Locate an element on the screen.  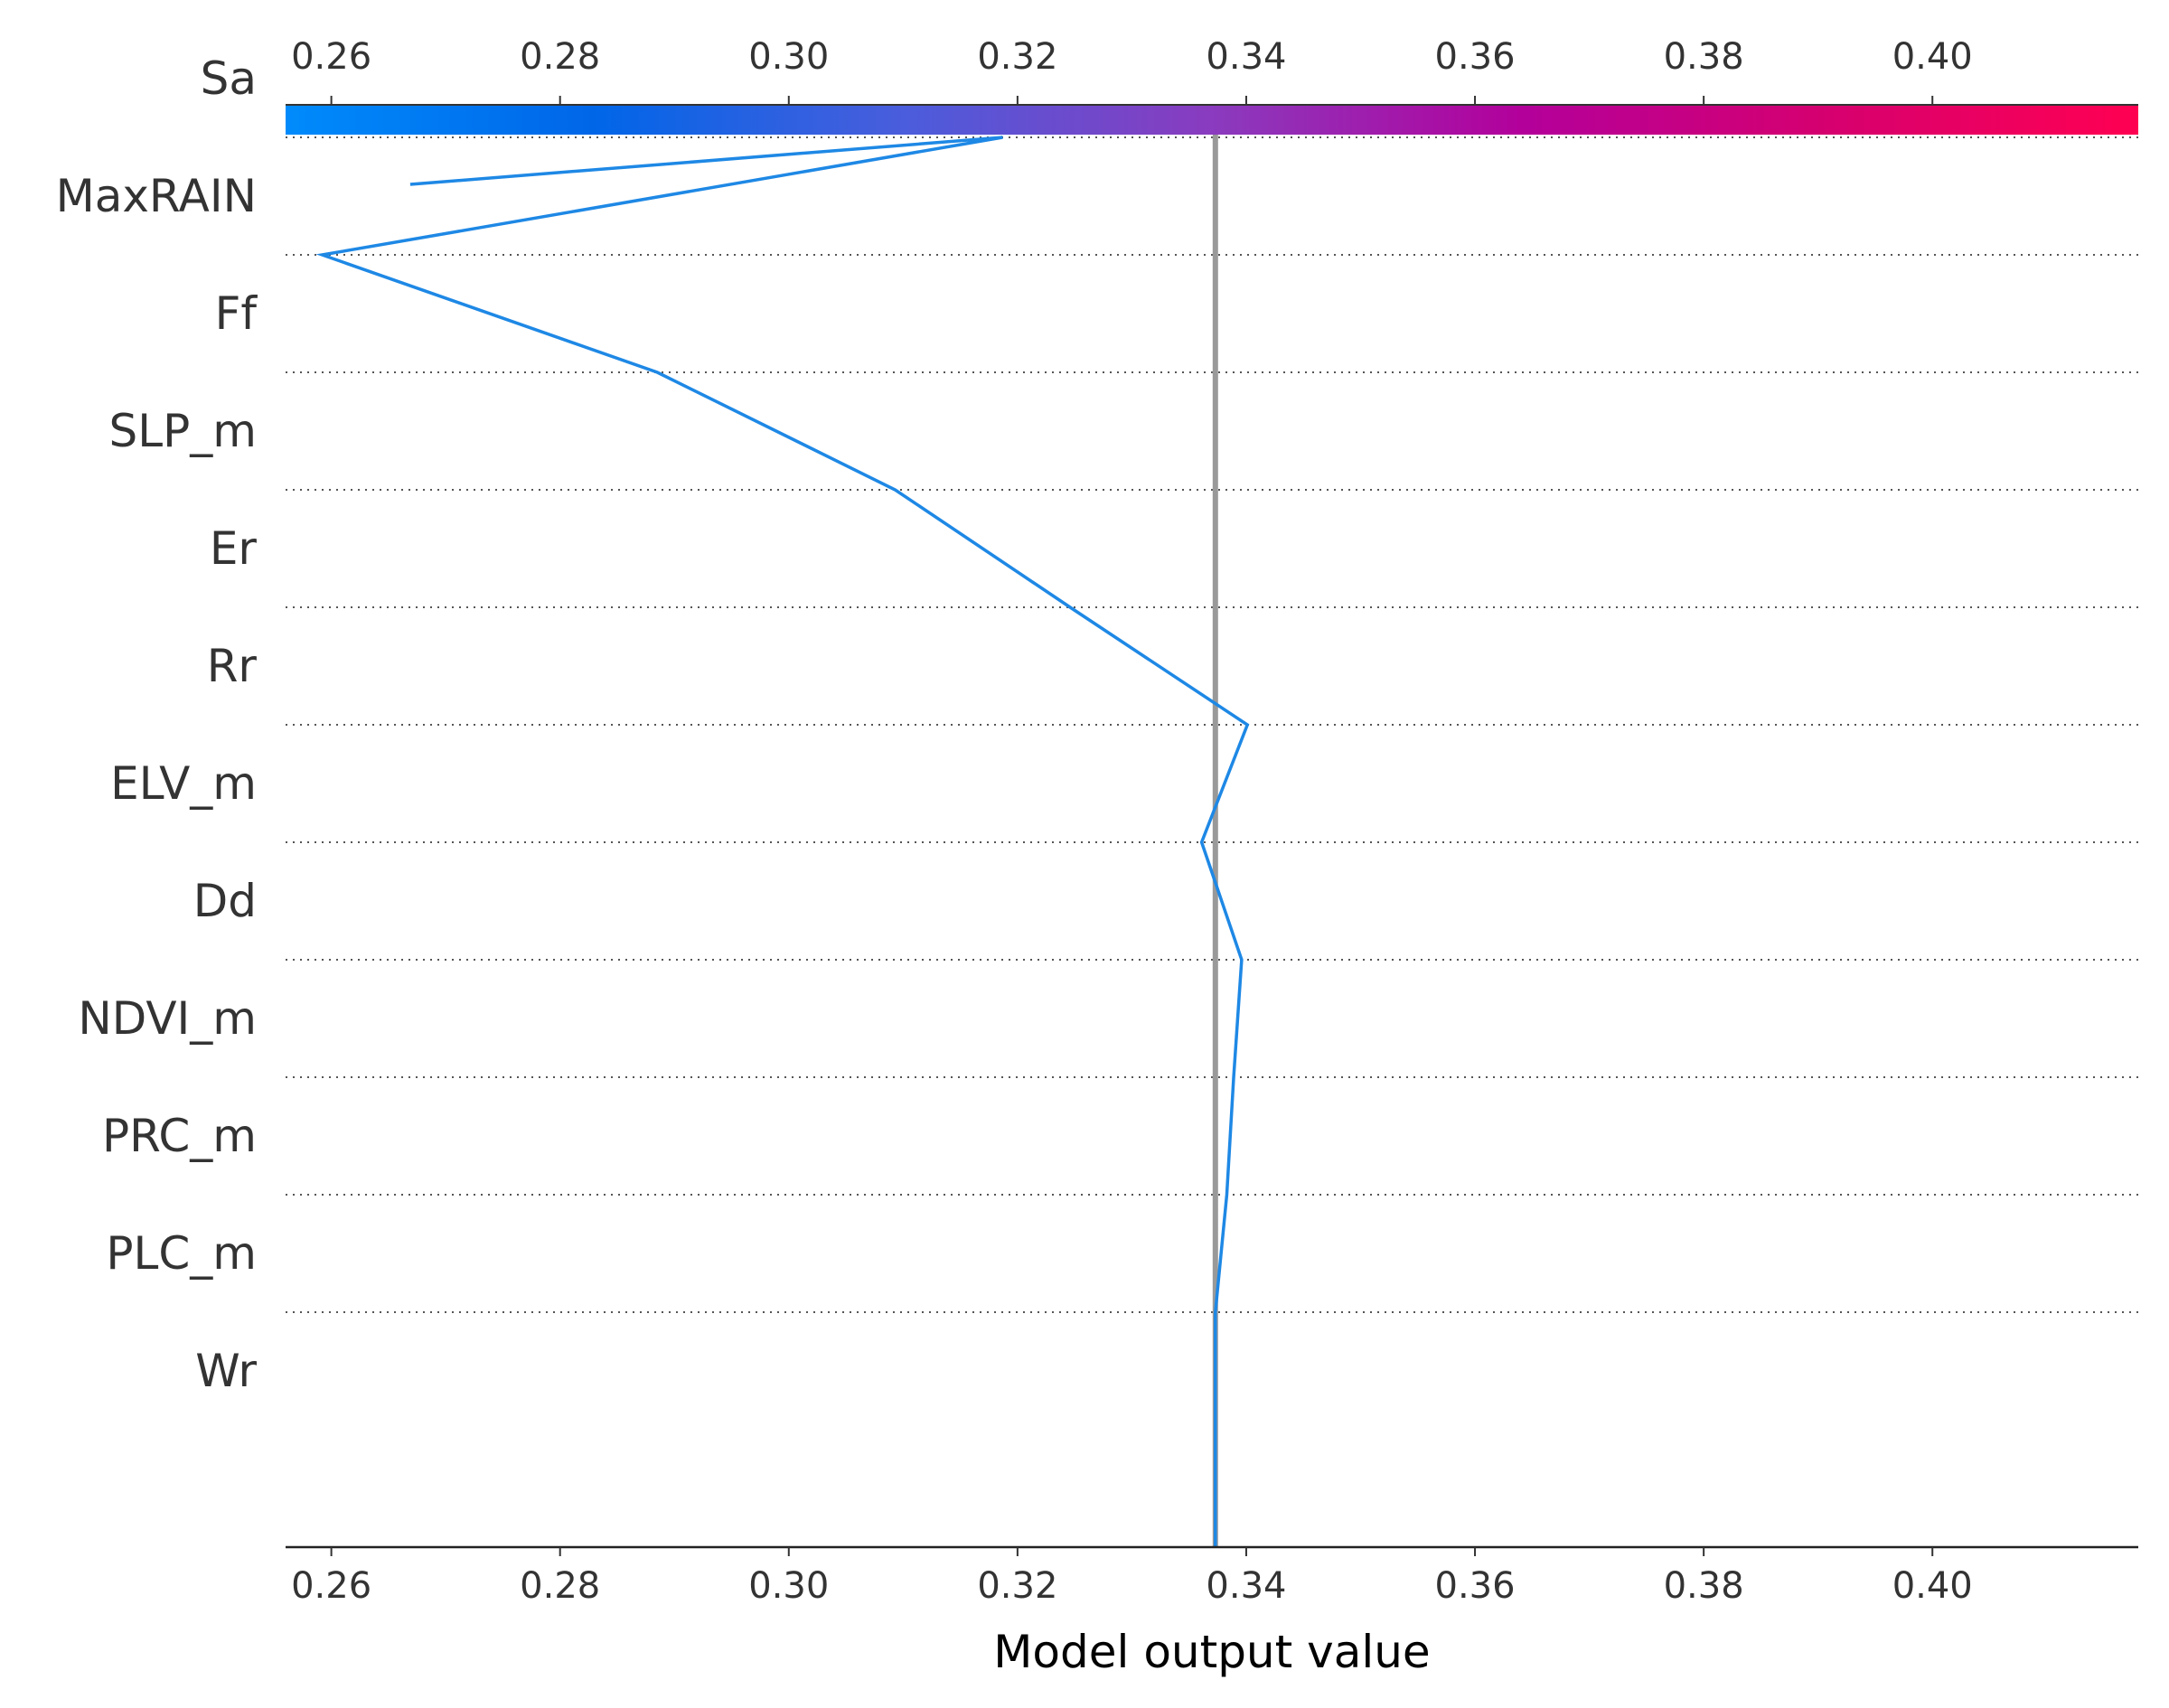
bottom-tick-label: 0.30 is located at coordinates (789, 1586).